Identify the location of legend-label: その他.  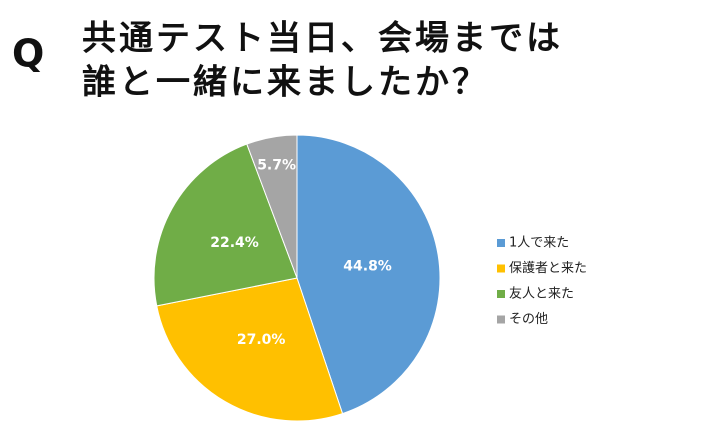
(528, 319).